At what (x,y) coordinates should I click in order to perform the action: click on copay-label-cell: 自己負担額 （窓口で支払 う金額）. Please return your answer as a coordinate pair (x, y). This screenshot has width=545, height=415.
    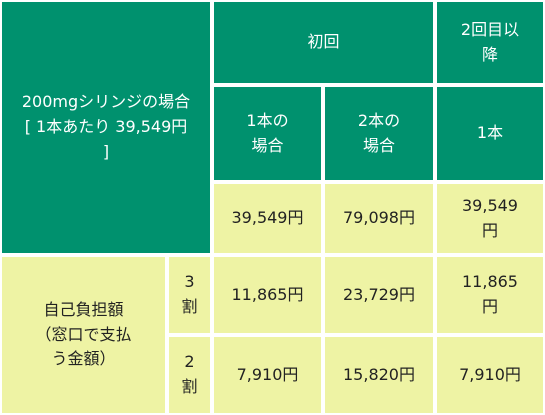
    Looking at the image, I should click on (83, 335).